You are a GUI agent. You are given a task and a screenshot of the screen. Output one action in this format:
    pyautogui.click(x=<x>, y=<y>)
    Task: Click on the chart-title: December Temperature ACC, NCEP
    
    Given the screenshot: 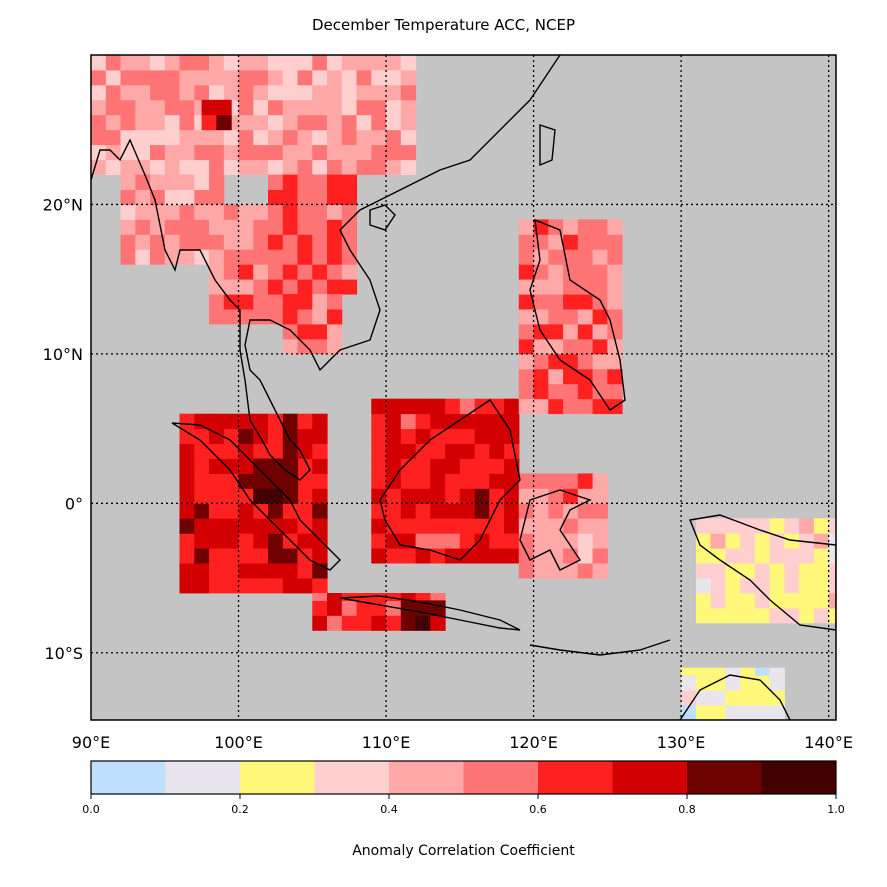 What is the action you would take?
    pyautogui.click(x=443, y=25)
    